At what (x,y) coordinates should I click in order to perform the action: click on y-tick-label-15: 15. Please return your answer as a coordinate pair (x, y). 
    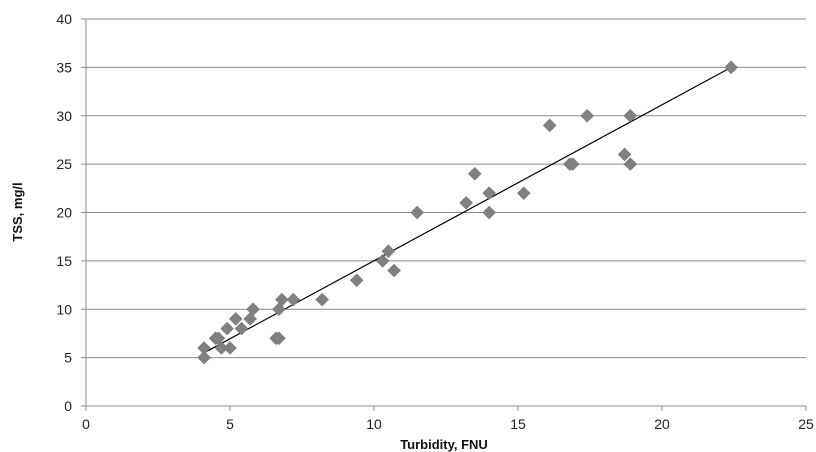
    Looking at the image, I should click on (64, 261).